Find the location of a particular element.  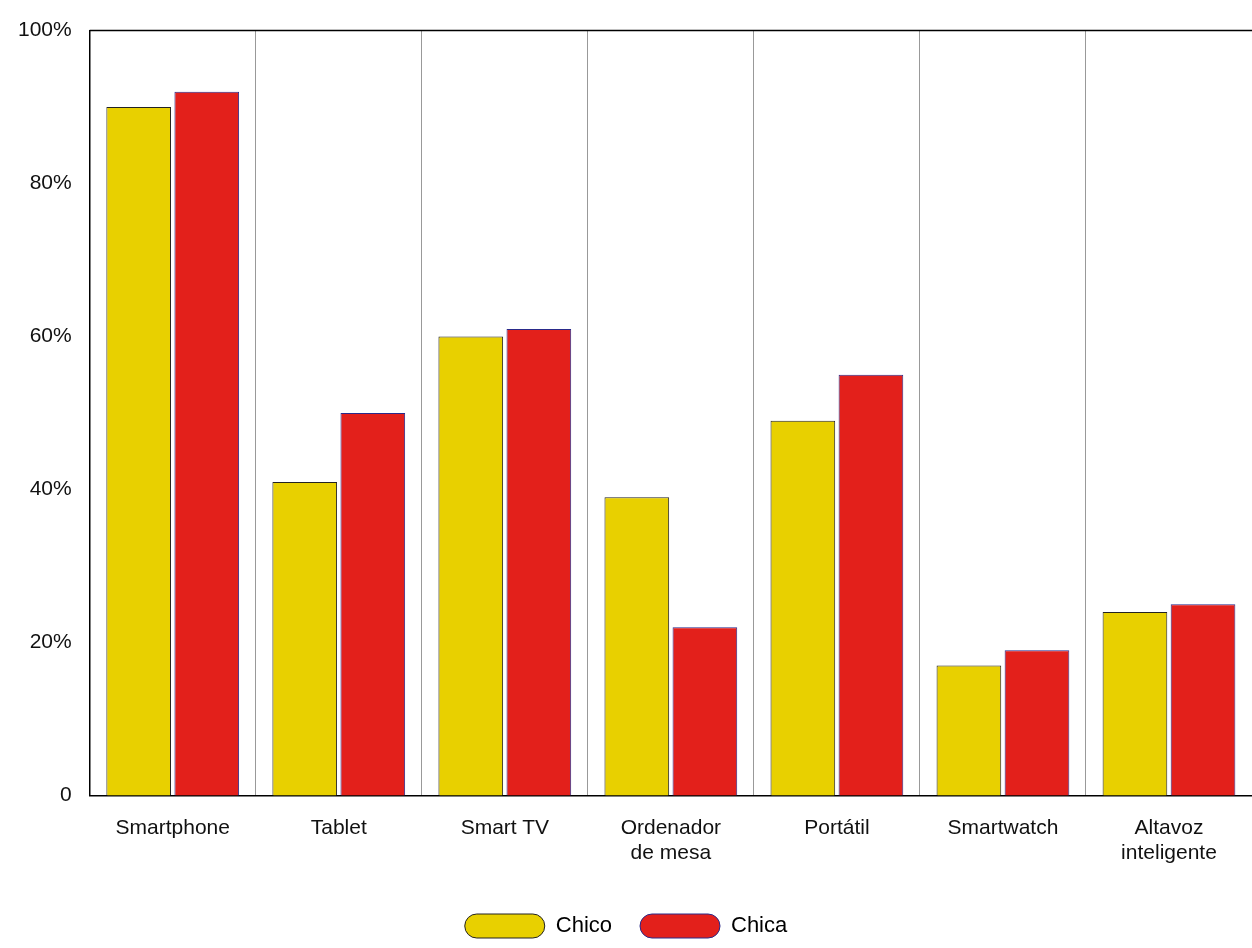

y-tick-label: 40% is located at coordinates (50, 488).